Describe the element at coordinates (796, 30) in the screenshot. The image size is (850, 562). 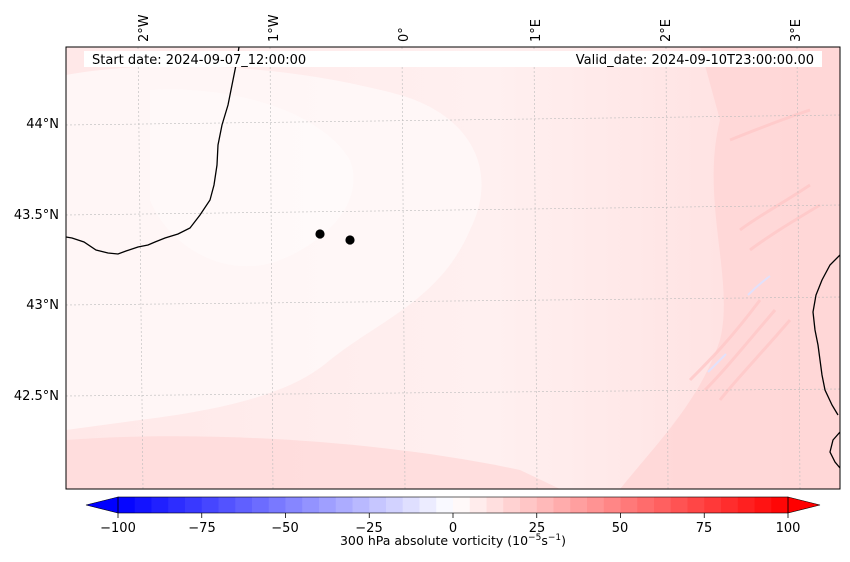
I see `lon-label: 3°E` at that location.